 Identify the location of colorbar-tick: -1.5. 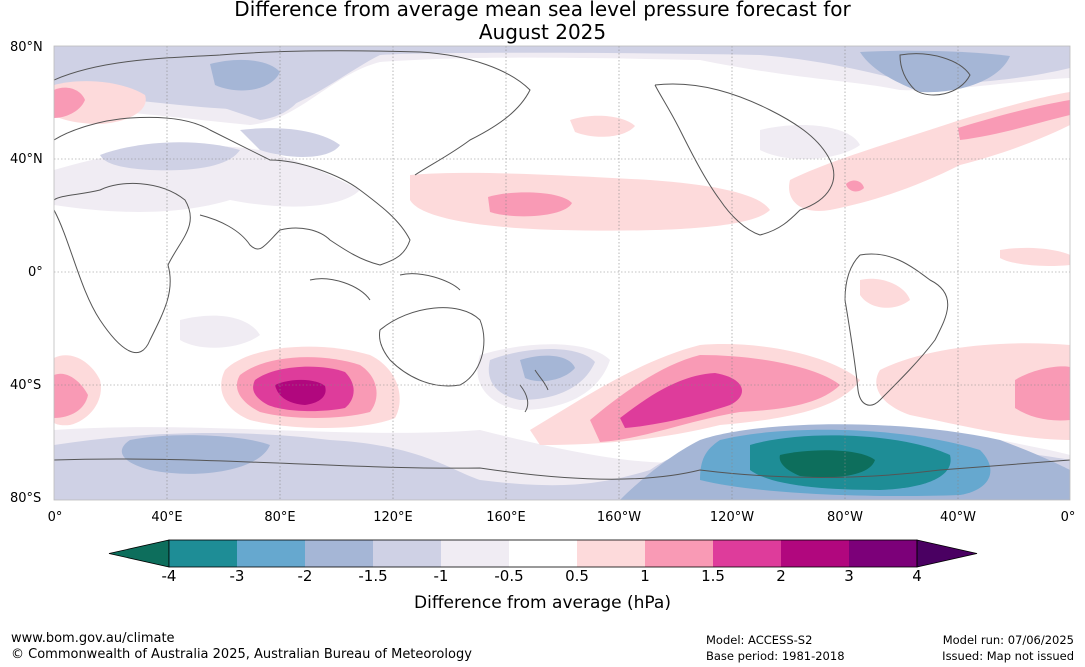
(373, 576).